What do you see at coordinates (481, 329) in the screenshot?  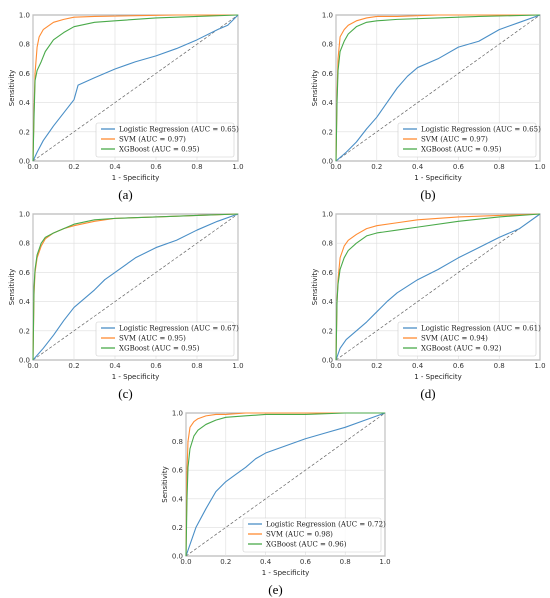 I see `legend-label: Logistic Regression (AUC = 0.61)` at bounding box center [481, 329].